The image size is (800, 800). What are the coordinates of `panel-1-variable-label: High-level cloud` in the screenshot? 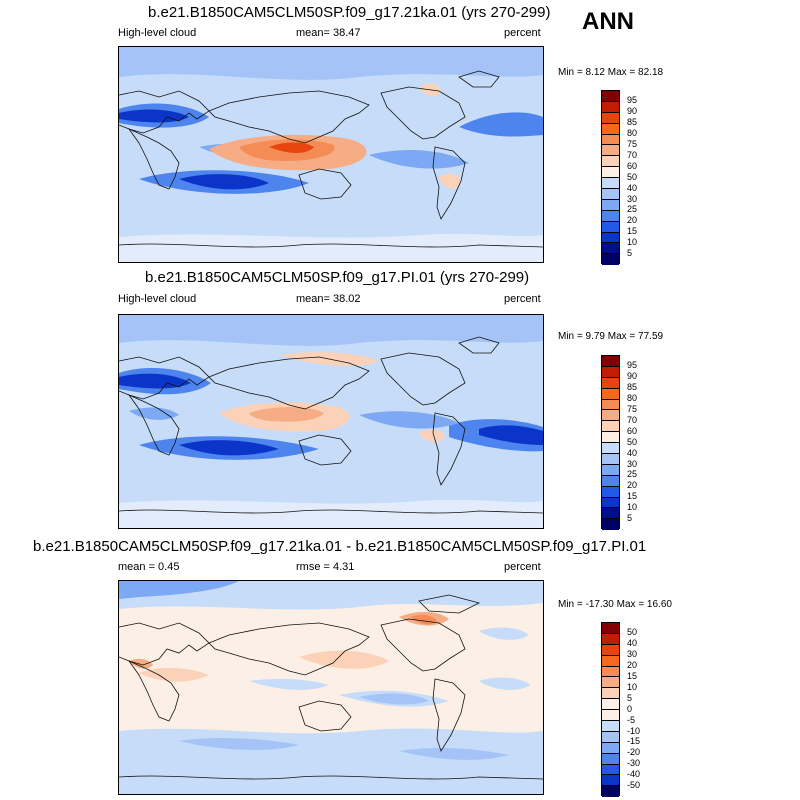 It's located at (157, 33).